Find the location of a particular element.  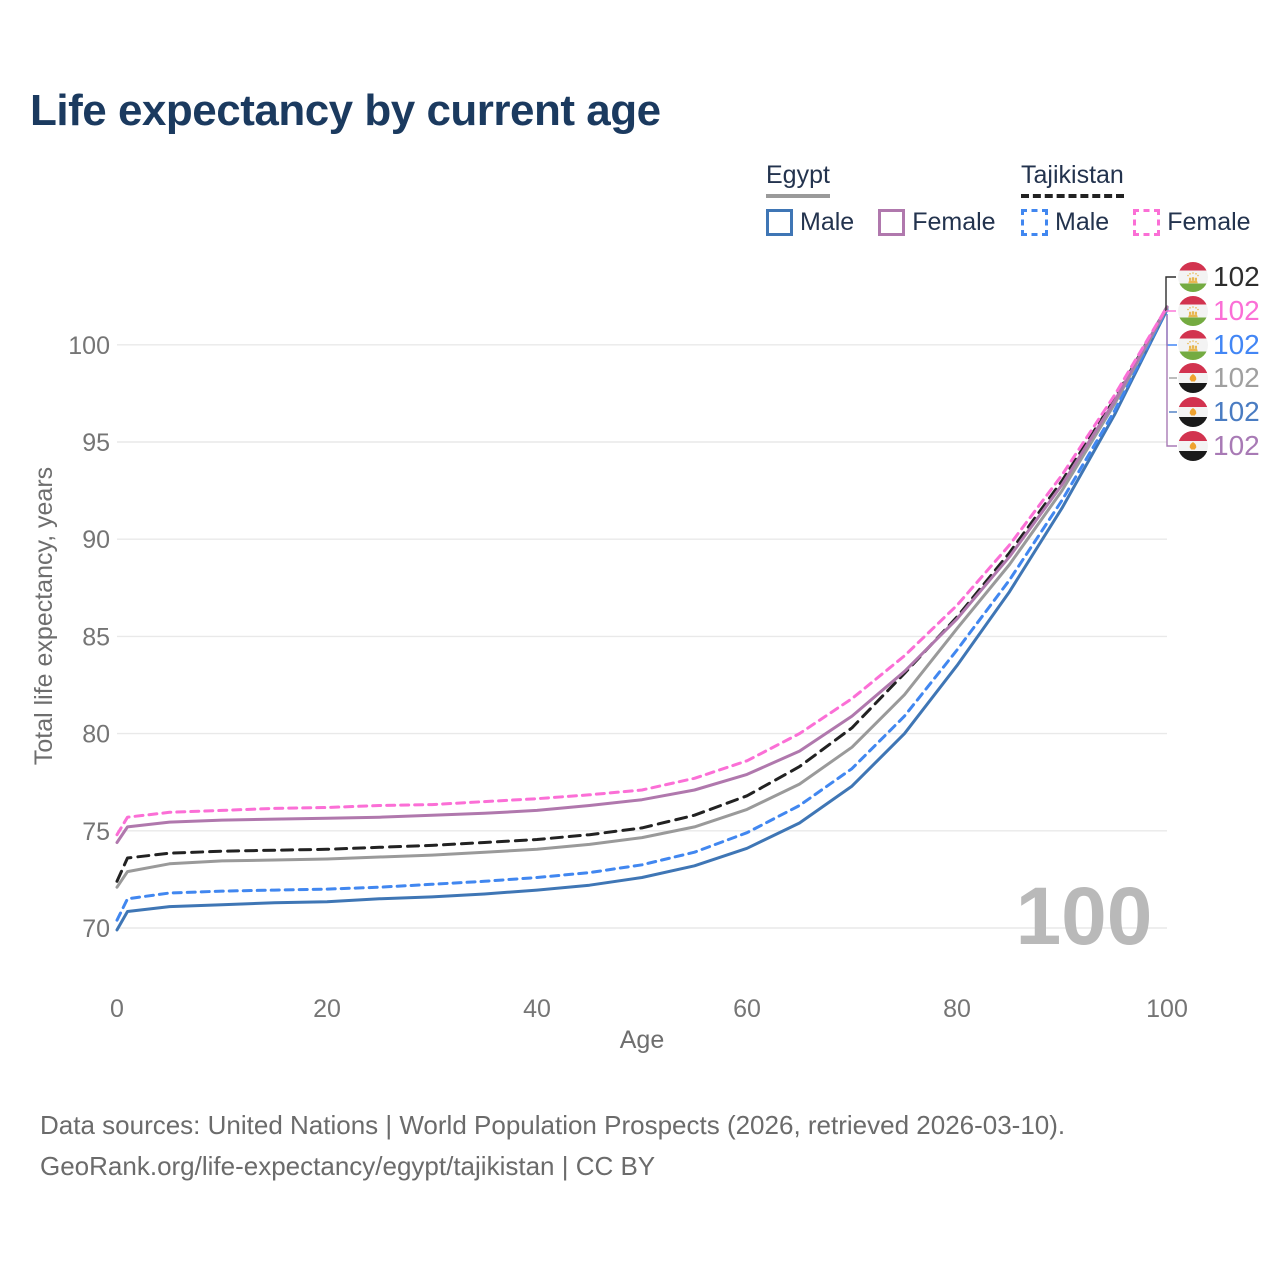

legend-item-egypt-female: Female is located at coordinates (937, 222).